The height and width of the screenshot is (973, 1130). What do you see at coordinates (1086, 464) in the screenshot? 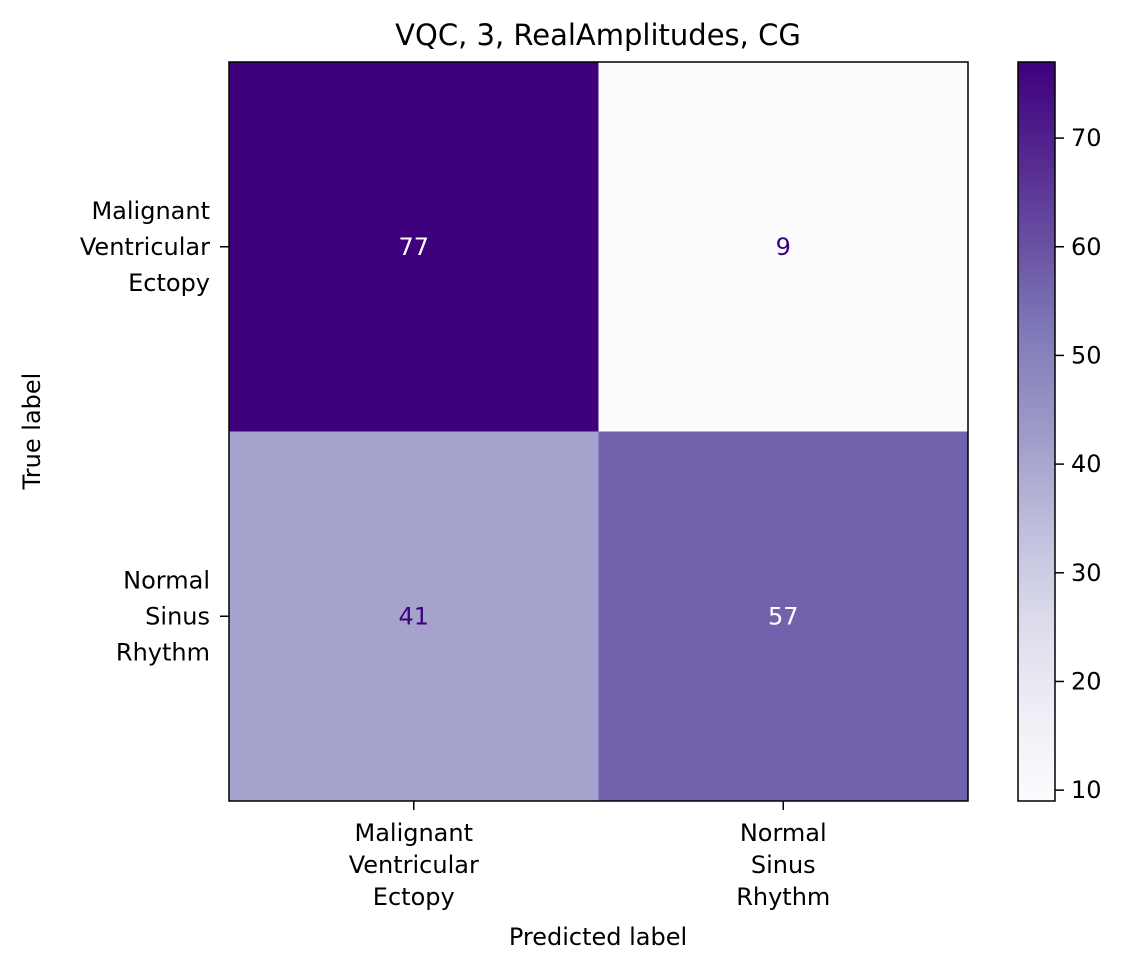
I see `colorbar-tick-label: 40` at bounding box center [1086, 464].